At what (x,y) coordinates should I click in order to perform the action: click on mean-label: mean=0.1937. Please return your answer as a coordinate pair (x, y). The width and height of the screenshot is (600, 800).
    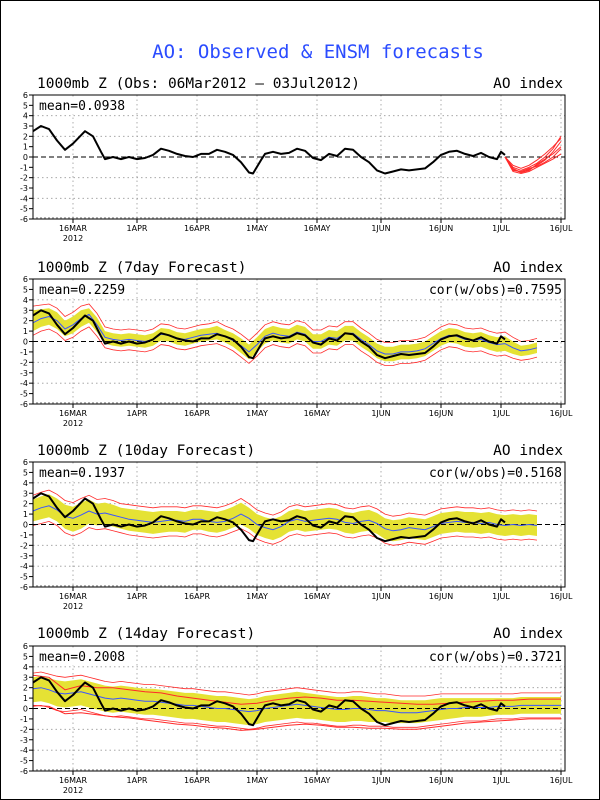
    Looking at the image, I should click on (82, 473).